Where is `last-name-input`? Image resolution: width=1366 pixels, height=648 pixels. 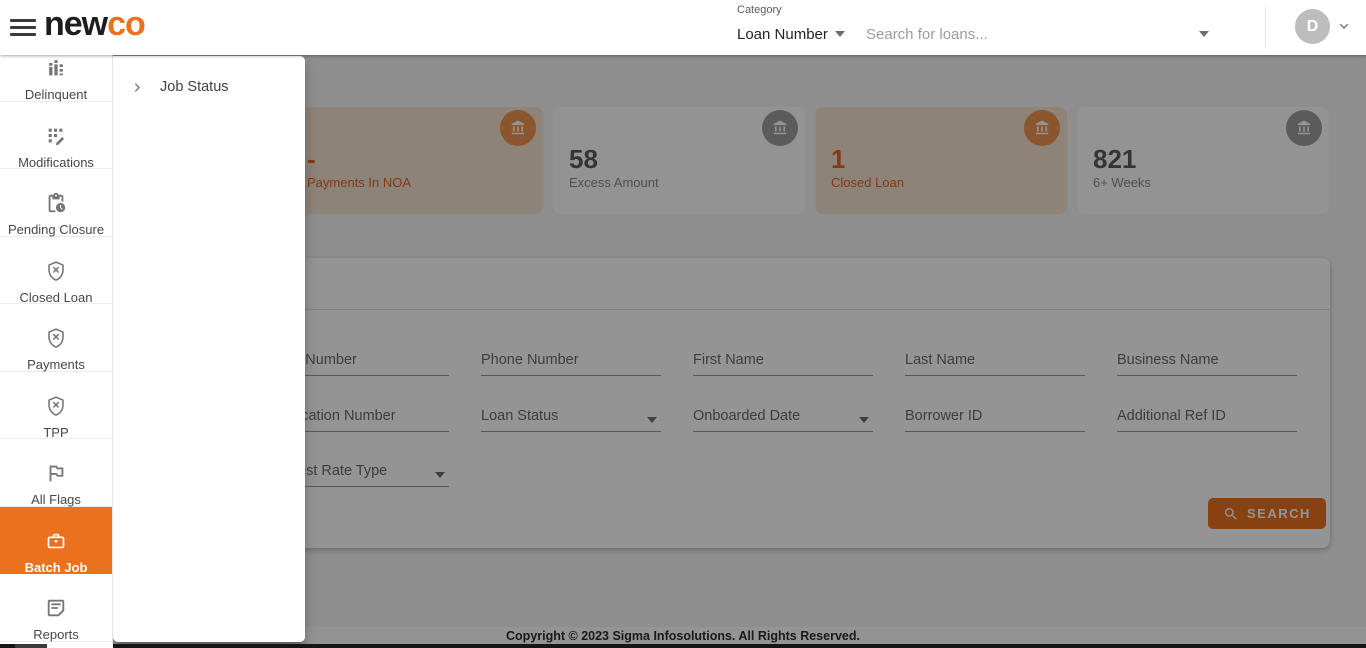 last-name-input is located at coordinates (995, 362).